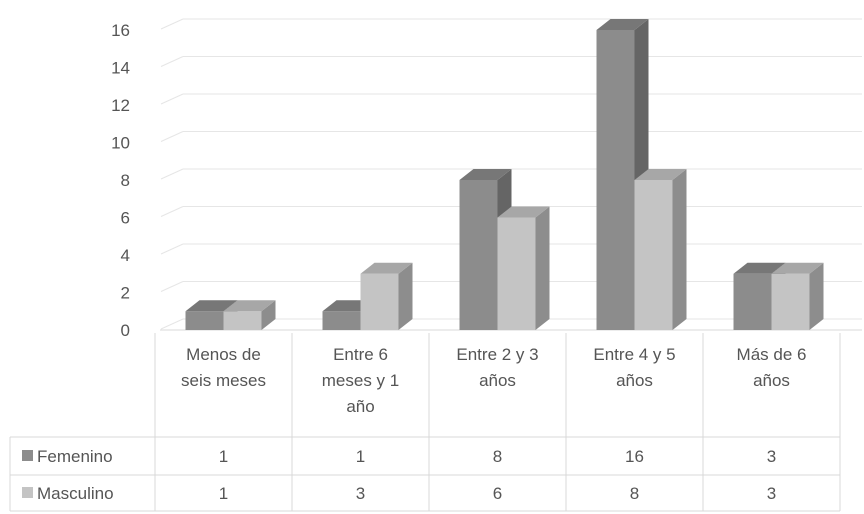 The width and height of the screenshot is (864, 514). I want to click on table-cell-value: 6, so click(497, 493).